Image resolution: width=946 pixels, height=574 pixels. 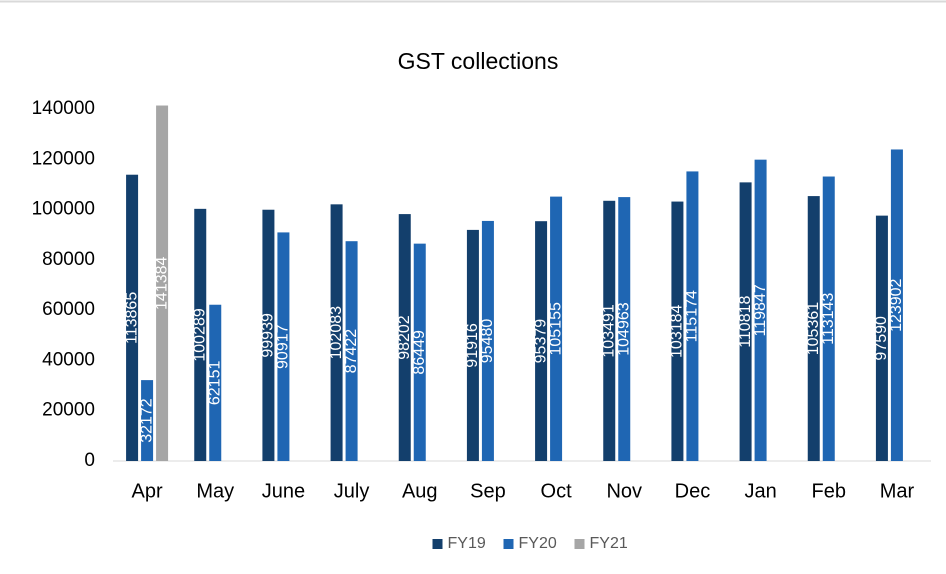 I want to click on chart-title: GST collections, so click(x=478, y=61).